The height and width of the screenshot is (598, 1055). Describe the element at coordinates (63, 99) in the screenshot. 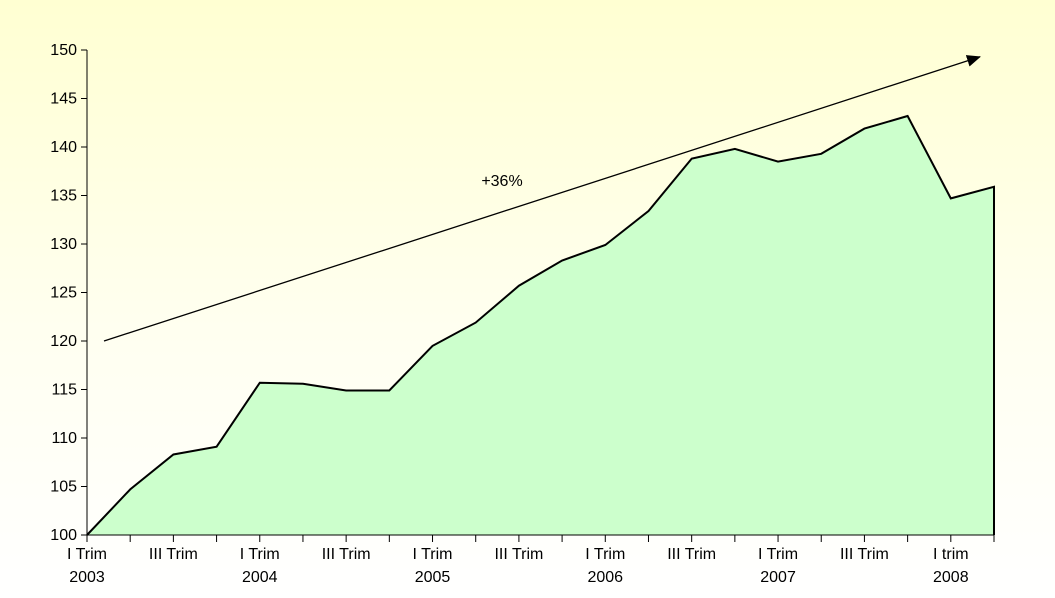

I see `y-tick-label: 145` at that location.